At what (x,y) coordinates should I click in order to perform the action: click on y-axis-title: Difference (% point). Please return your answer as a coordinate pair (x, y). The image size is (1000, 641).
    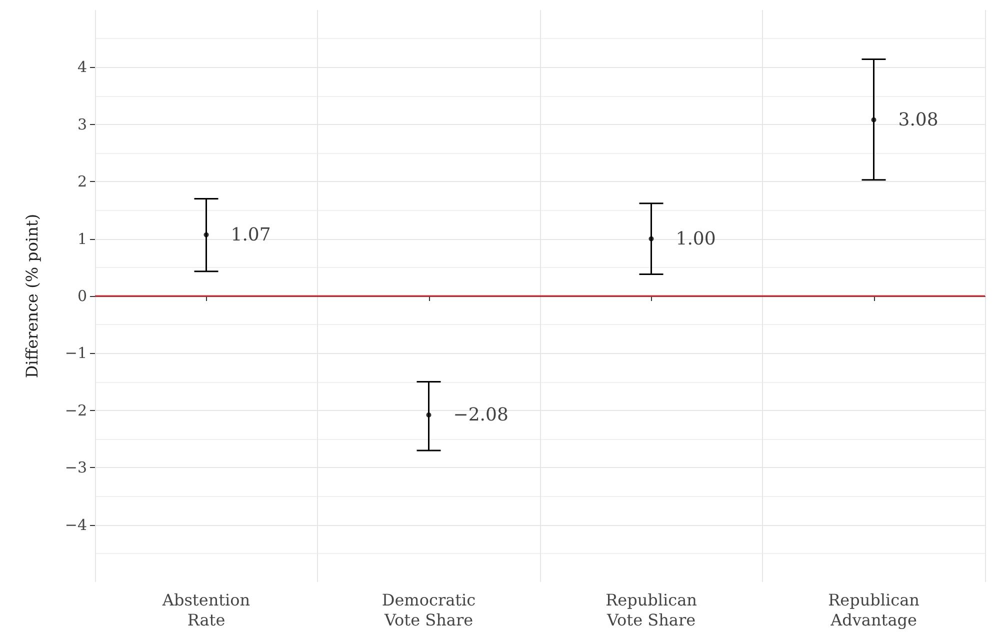
    Looking at the image, I should click on (32, 296).